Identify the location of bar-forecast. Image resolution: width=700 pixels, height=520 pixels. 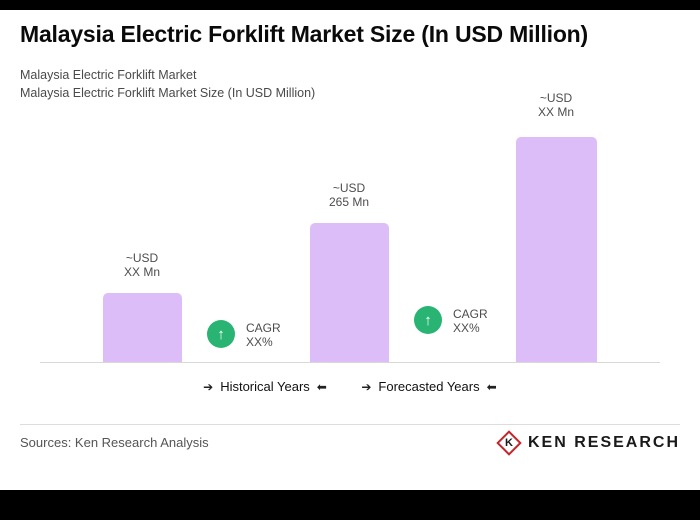
(556, 250).